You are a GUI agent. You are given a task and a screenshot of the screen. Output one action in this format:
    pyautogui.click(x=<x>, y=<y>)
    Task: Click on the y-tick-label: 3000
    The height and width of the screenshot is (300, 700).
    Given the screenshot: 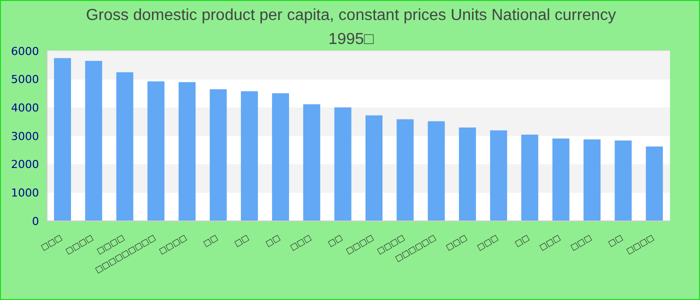 What is the action you would take?
    pyautogui.click(x=25, y=136)
    